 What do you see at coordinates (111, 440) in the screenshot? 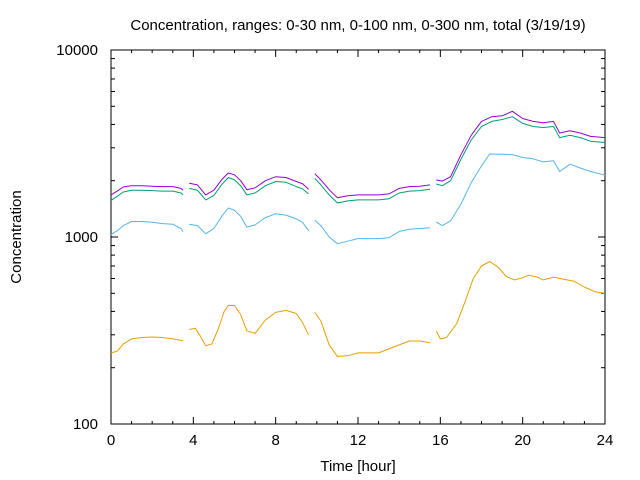
I see `x-tick-label: 0` at bounding box center [111, 440].